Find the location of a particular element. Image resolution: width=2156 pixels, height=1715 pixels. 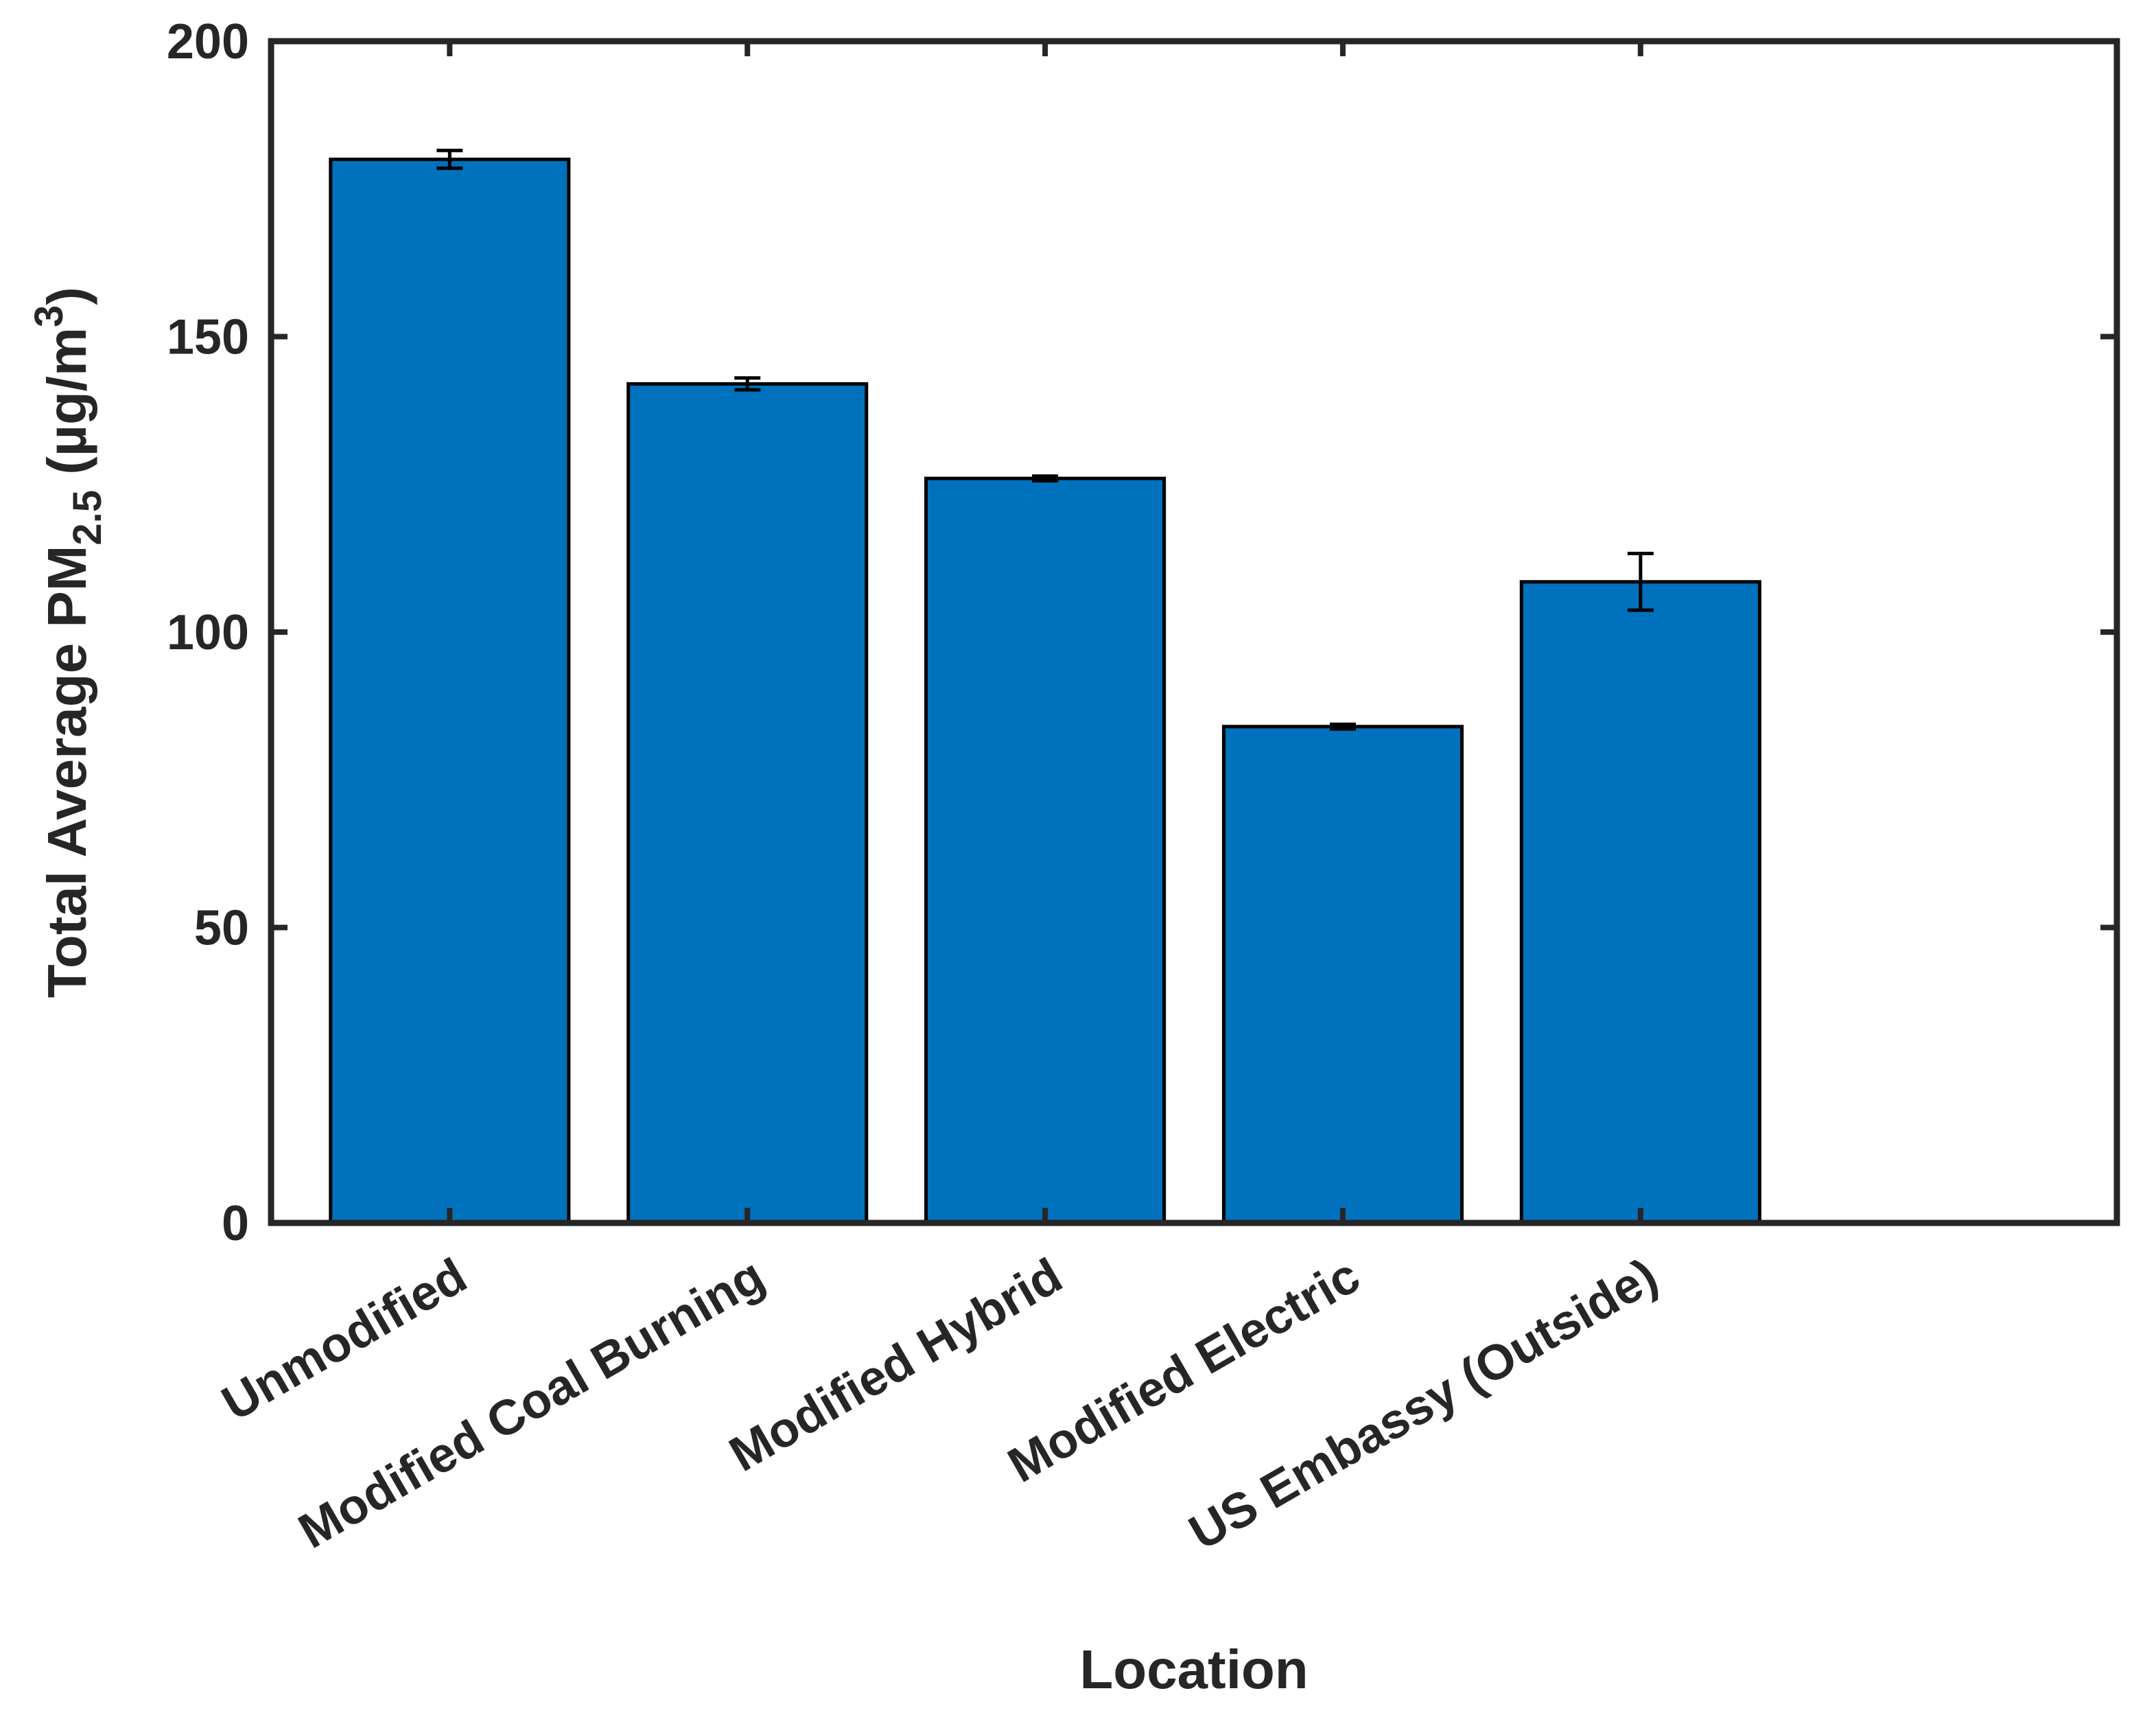

y-tick-labels: 0 50 100 150 200 is located at coordinates (208, 632).